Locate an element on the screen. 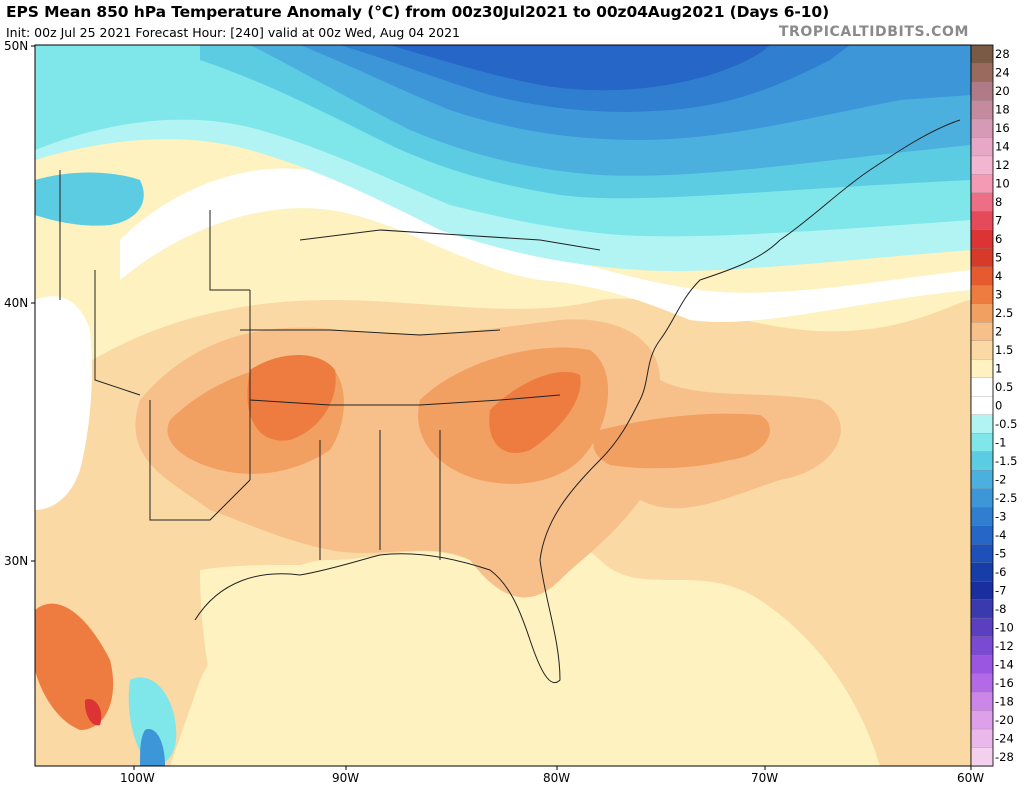 Image resolution: width=1024 pixels, height=786 pixels. colorbar-label: -2 is located at coordinates (1000, 479).